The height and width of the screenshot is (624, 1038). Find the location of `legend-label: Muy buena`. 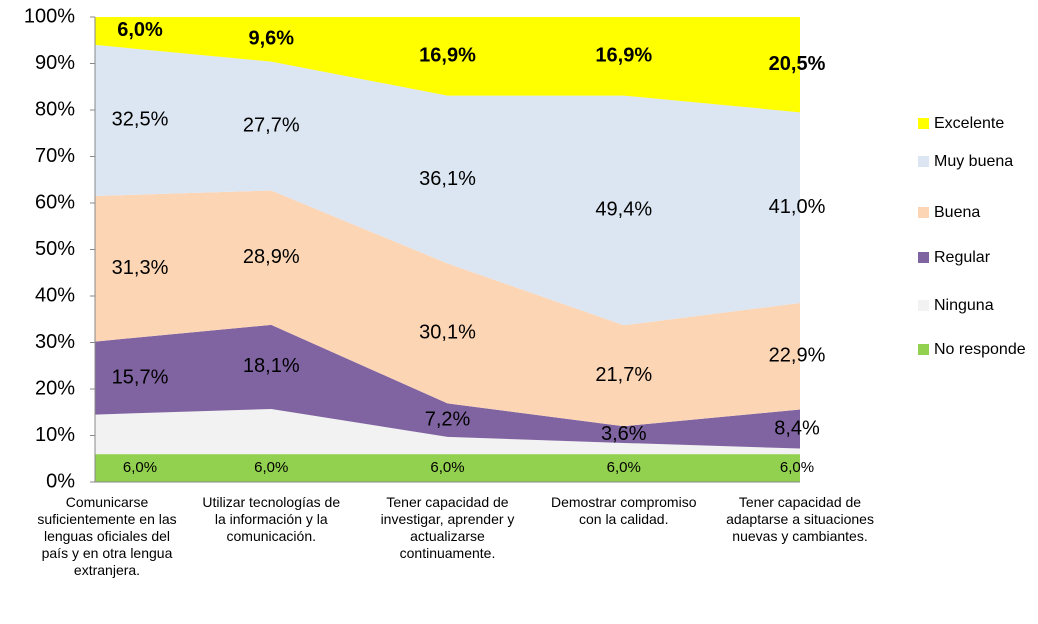

legend-label: Muy buena is located at coordinates (974, 161).